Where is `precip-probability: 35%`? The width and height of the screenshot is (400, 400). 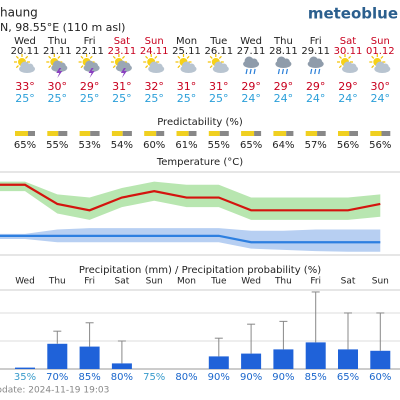 precip-probability: 35% is located at coordinates (25, 377).